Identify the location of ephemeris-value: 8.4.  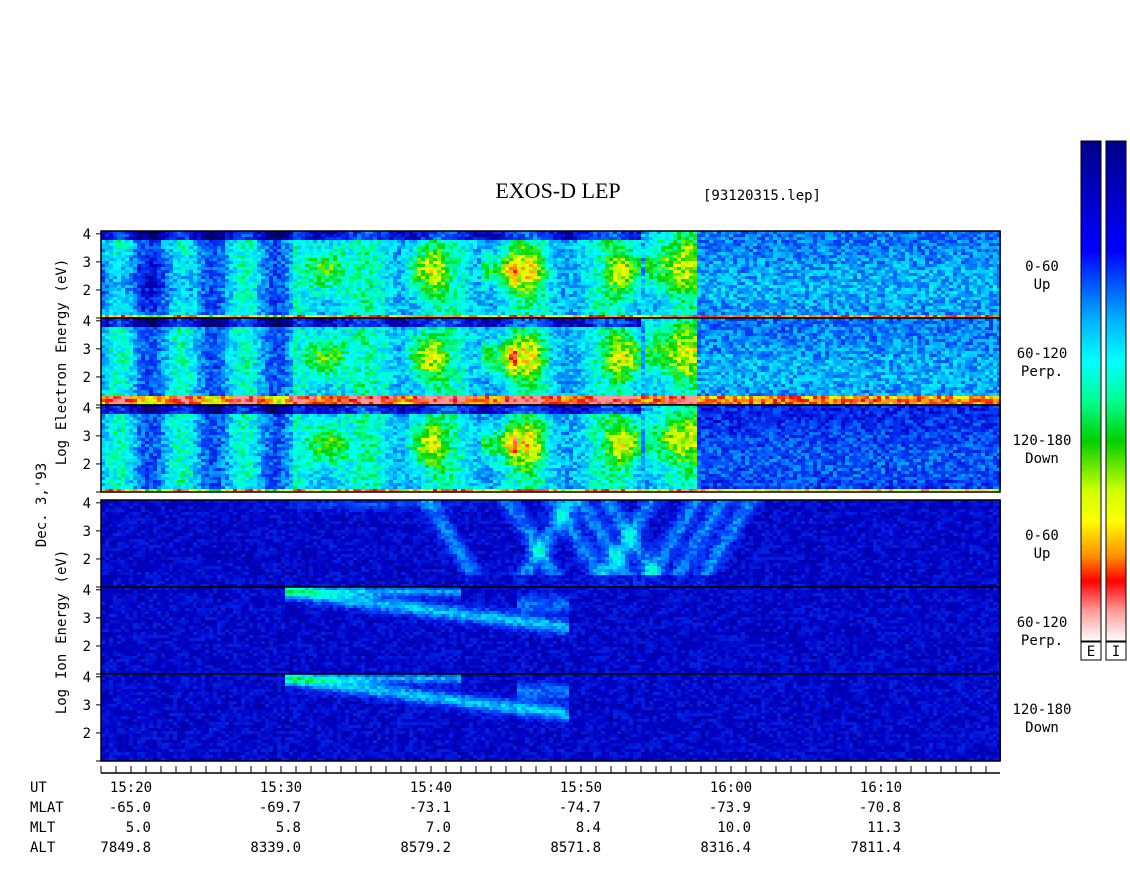
(588, 828).